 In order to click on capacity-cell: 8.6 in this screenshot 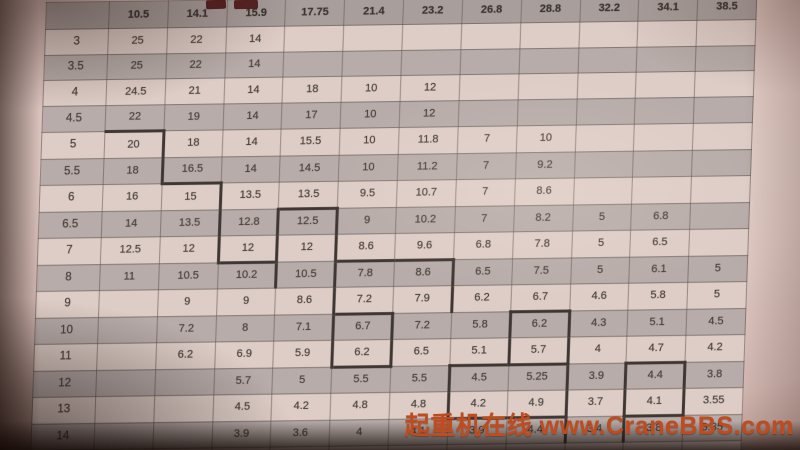, I will do `click(423, 273)`.